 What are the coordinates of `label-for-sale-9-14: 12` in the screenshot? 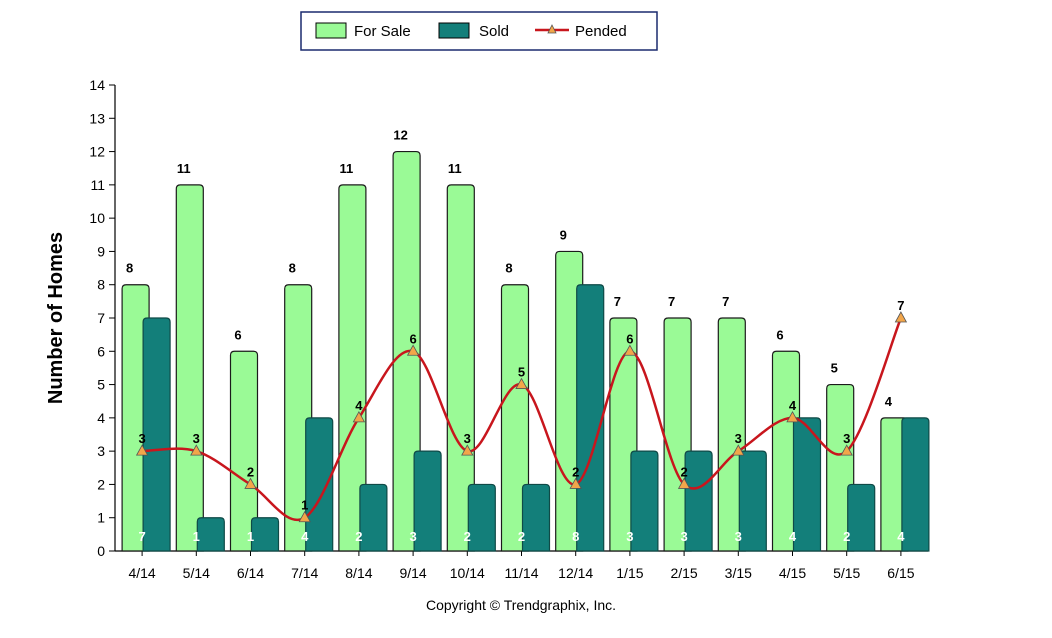 It's located at (400, 135).